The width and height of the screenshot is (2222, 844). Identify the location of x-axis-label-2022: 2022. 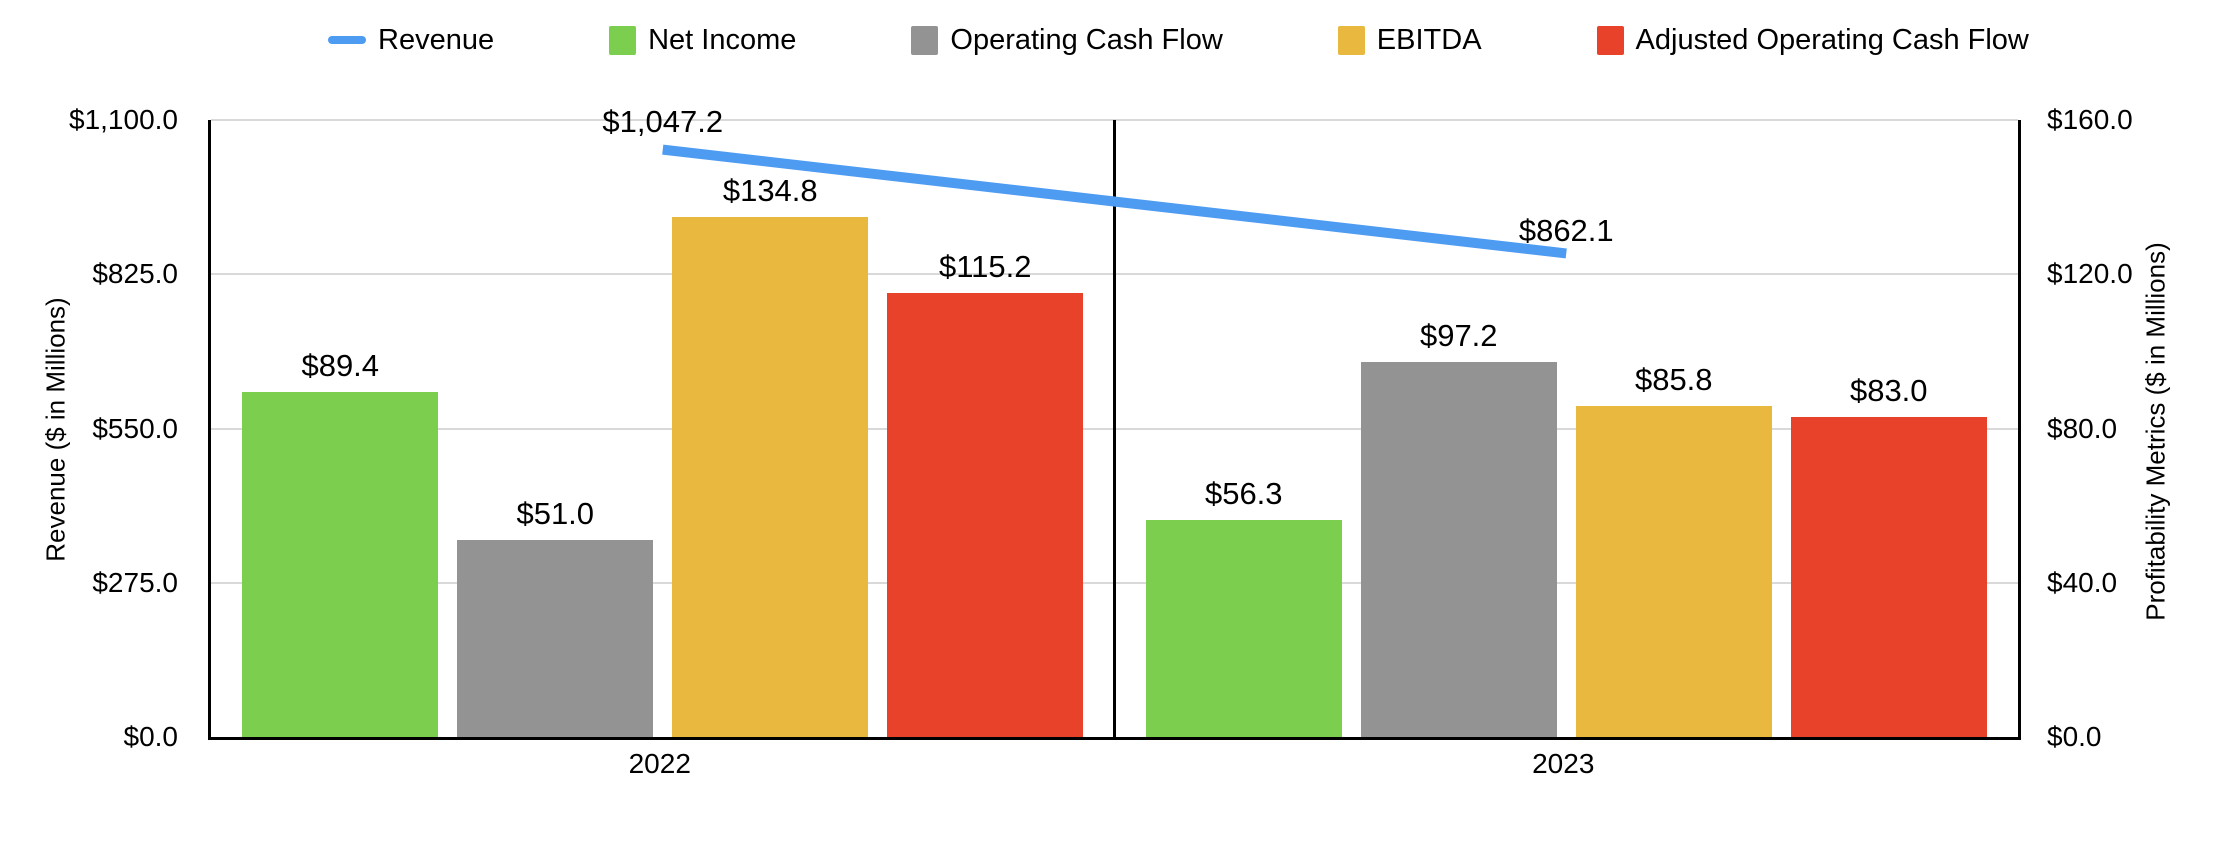
(659, 763).